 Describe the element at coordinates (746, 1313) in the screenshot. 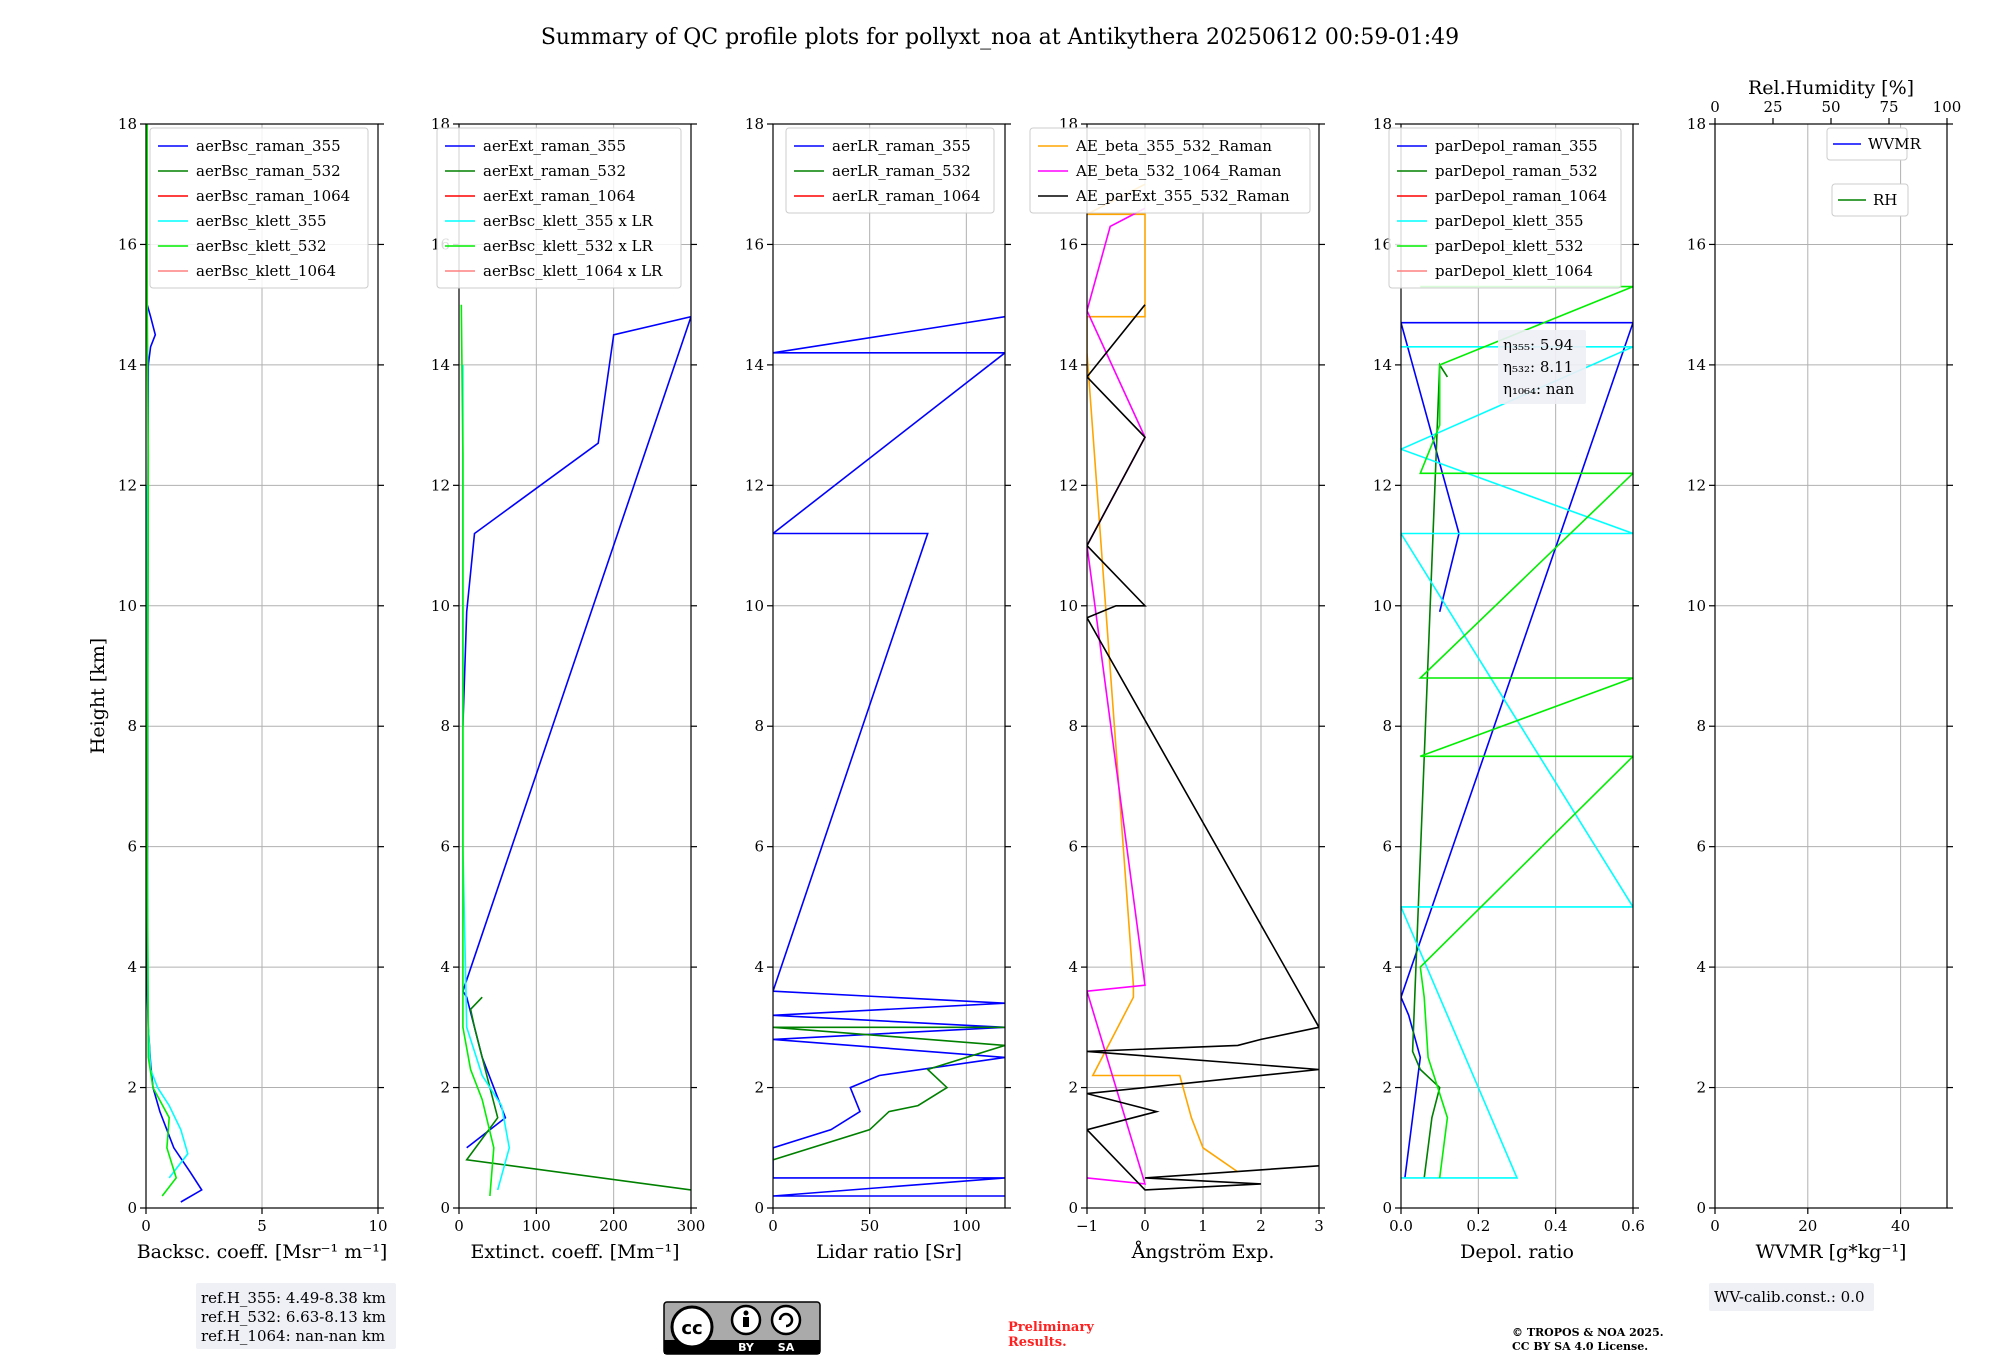

I see `by-person-icon` at that location.